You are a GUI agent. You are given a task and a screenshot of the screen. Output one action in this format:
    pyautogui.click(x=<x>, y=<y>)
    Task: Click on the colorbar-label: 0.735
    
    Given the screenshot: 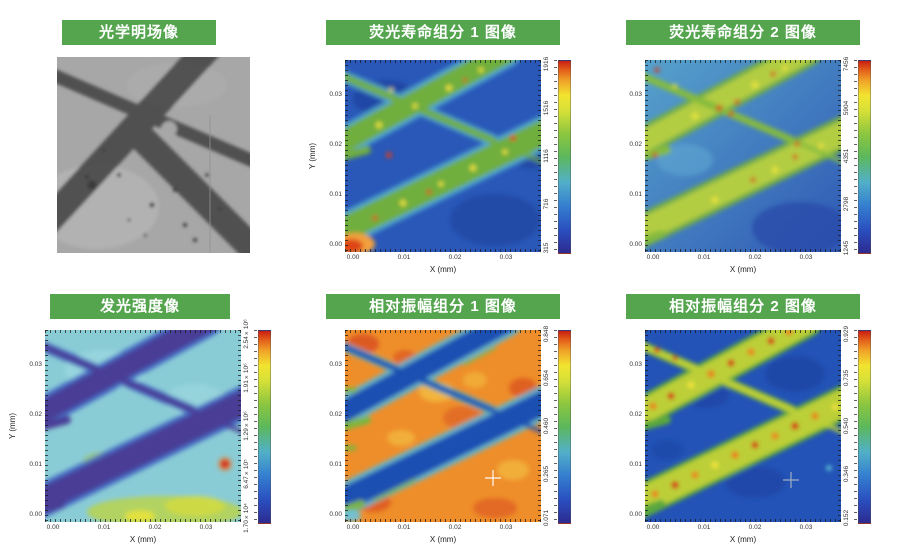 What is the action you would take?
    pyautogui.click(x=846, y=378)
    